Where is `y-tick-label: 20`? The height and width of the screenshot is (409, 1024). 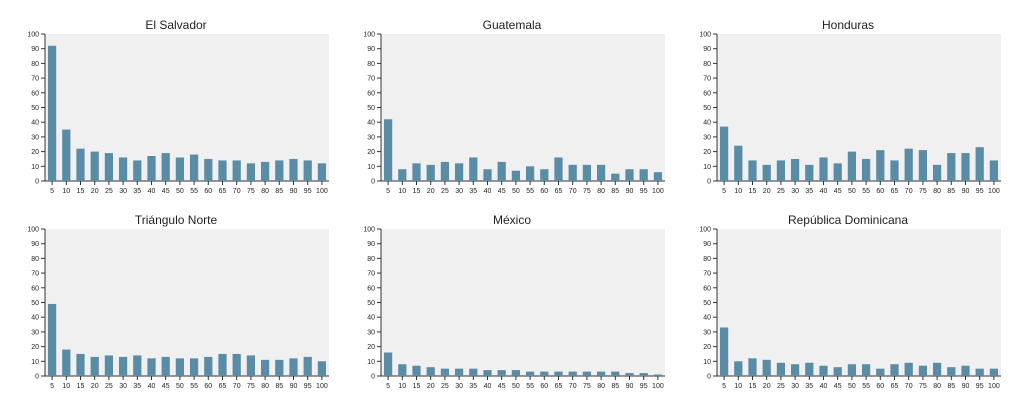 y-tick-label: 20 is located at coordinates (371, 152).